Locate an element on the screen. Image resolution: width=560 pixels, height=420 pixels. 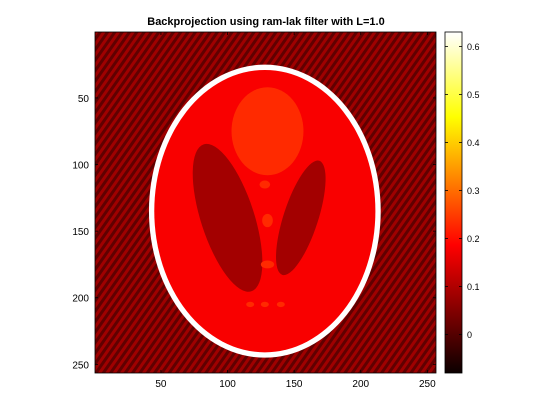
colorbar: 0 0.1 0.2 0.3 0.4 0.5 0.6 is located at coordinates (462, 202).